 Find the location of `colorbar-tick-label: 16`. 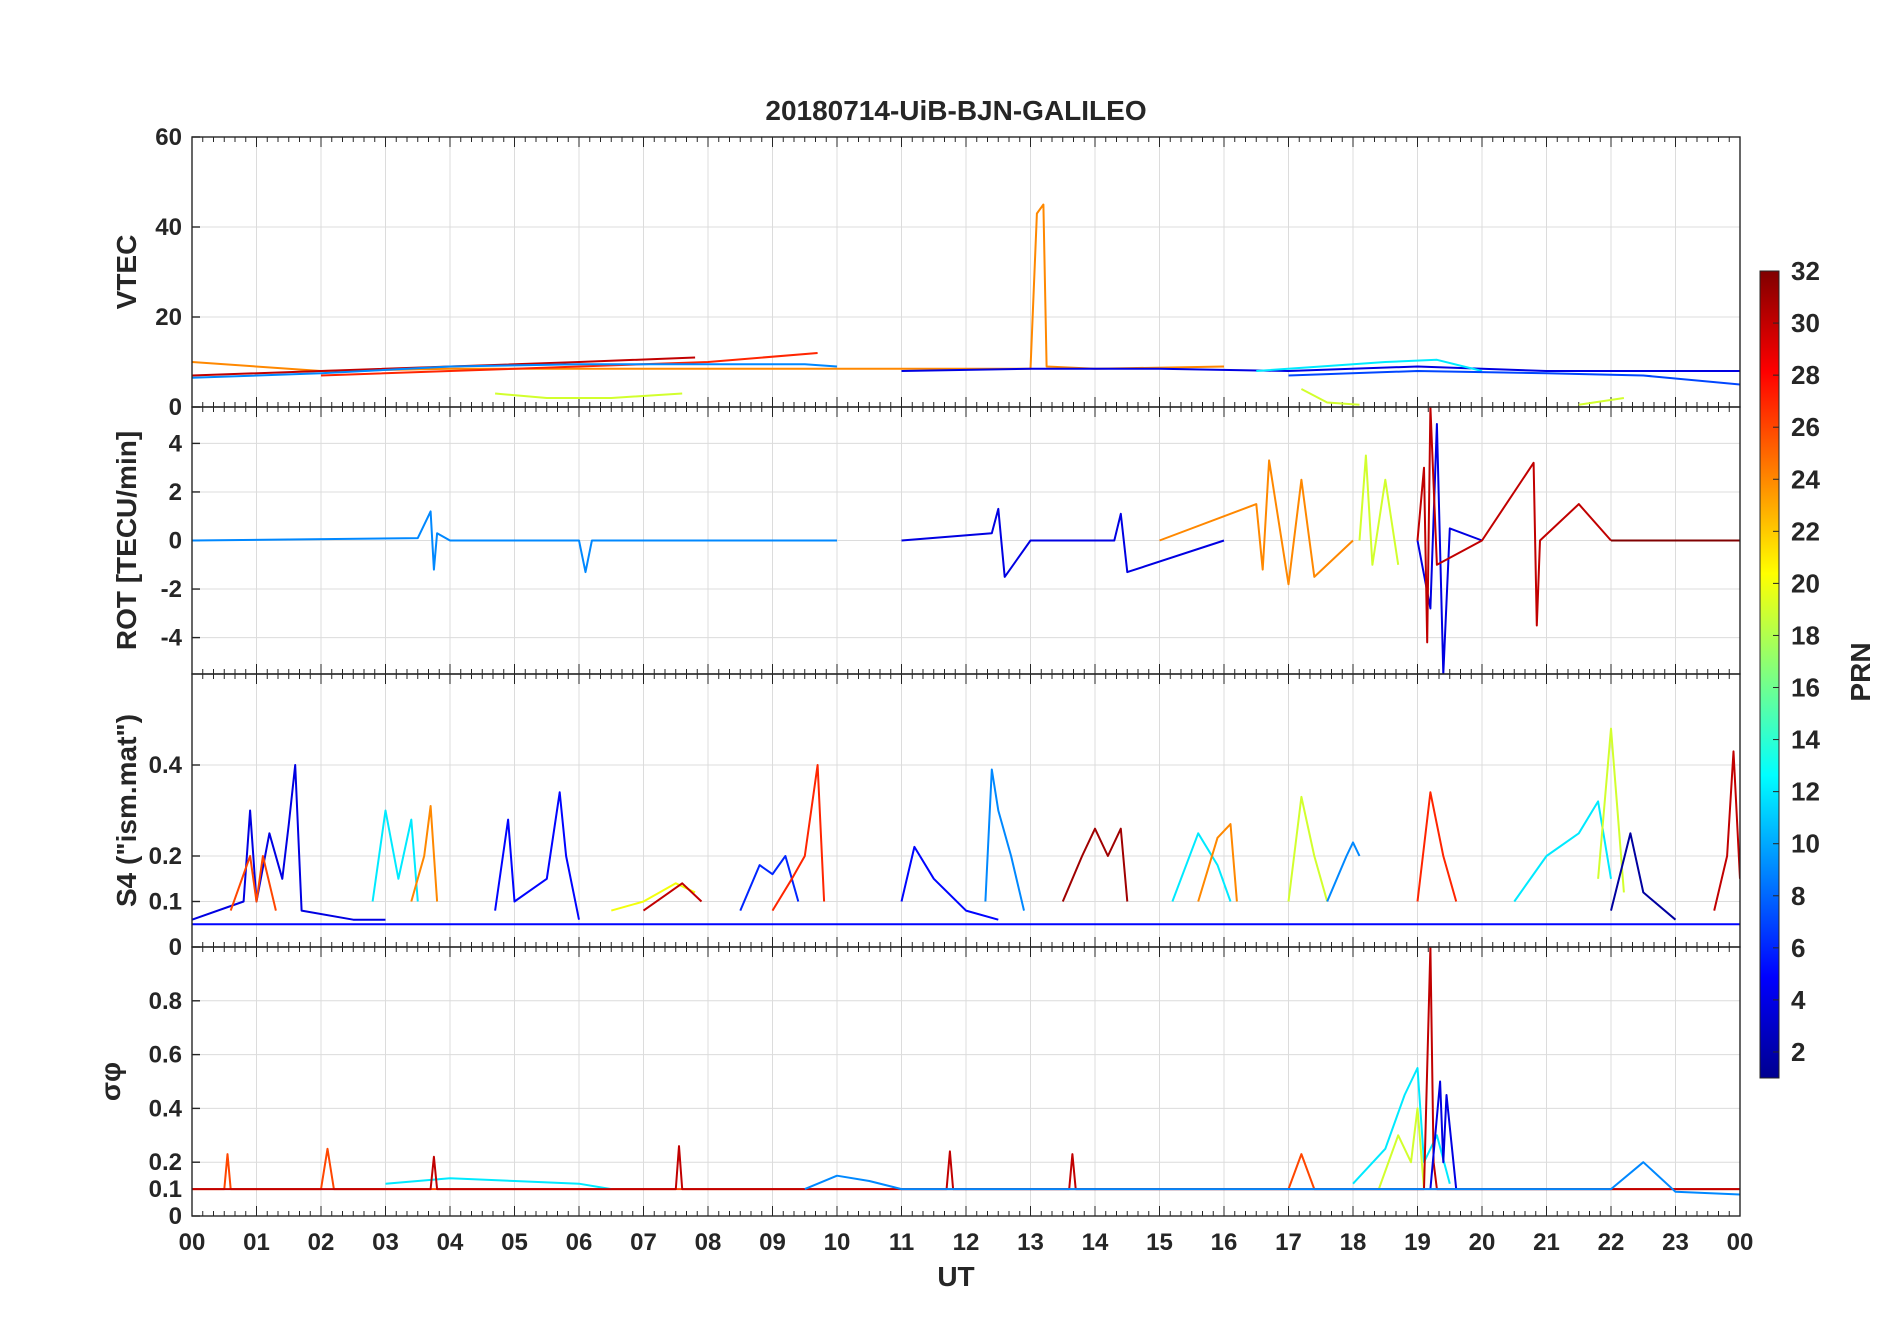

colorbar-tick-label: 16 is located at coordinates (1805, 688).